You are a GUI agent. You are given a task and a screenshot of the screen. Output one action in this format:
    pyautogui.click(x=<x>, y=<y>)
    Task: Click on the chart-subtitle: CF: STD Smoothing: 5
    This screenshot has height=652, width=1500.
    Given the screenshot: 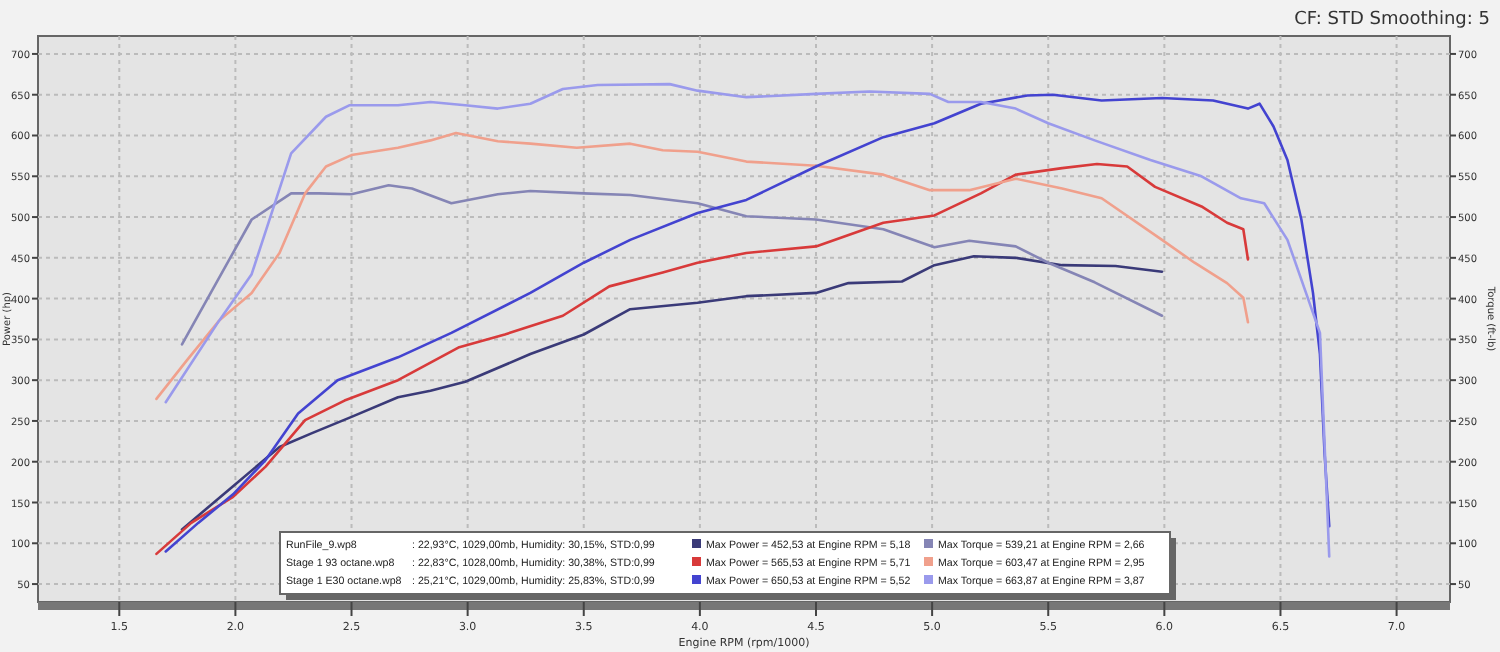 What is the action you would take?
    pyautogui.click(x=1392, y=20)
    